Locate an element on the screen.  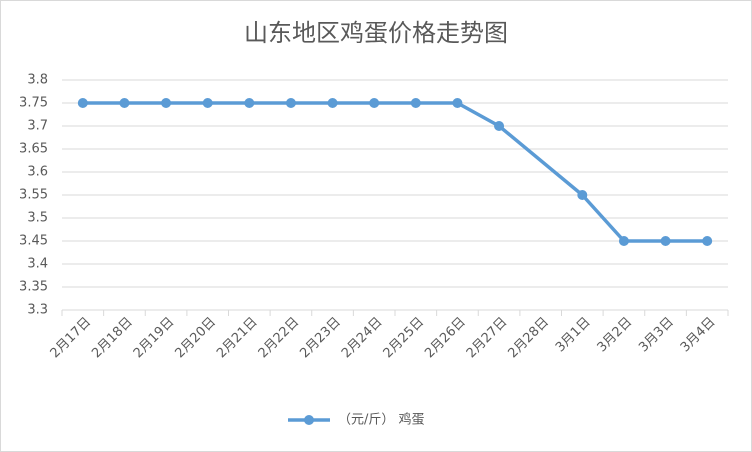
y-tick-label: 3.4 is located at coordinates (37, 264).